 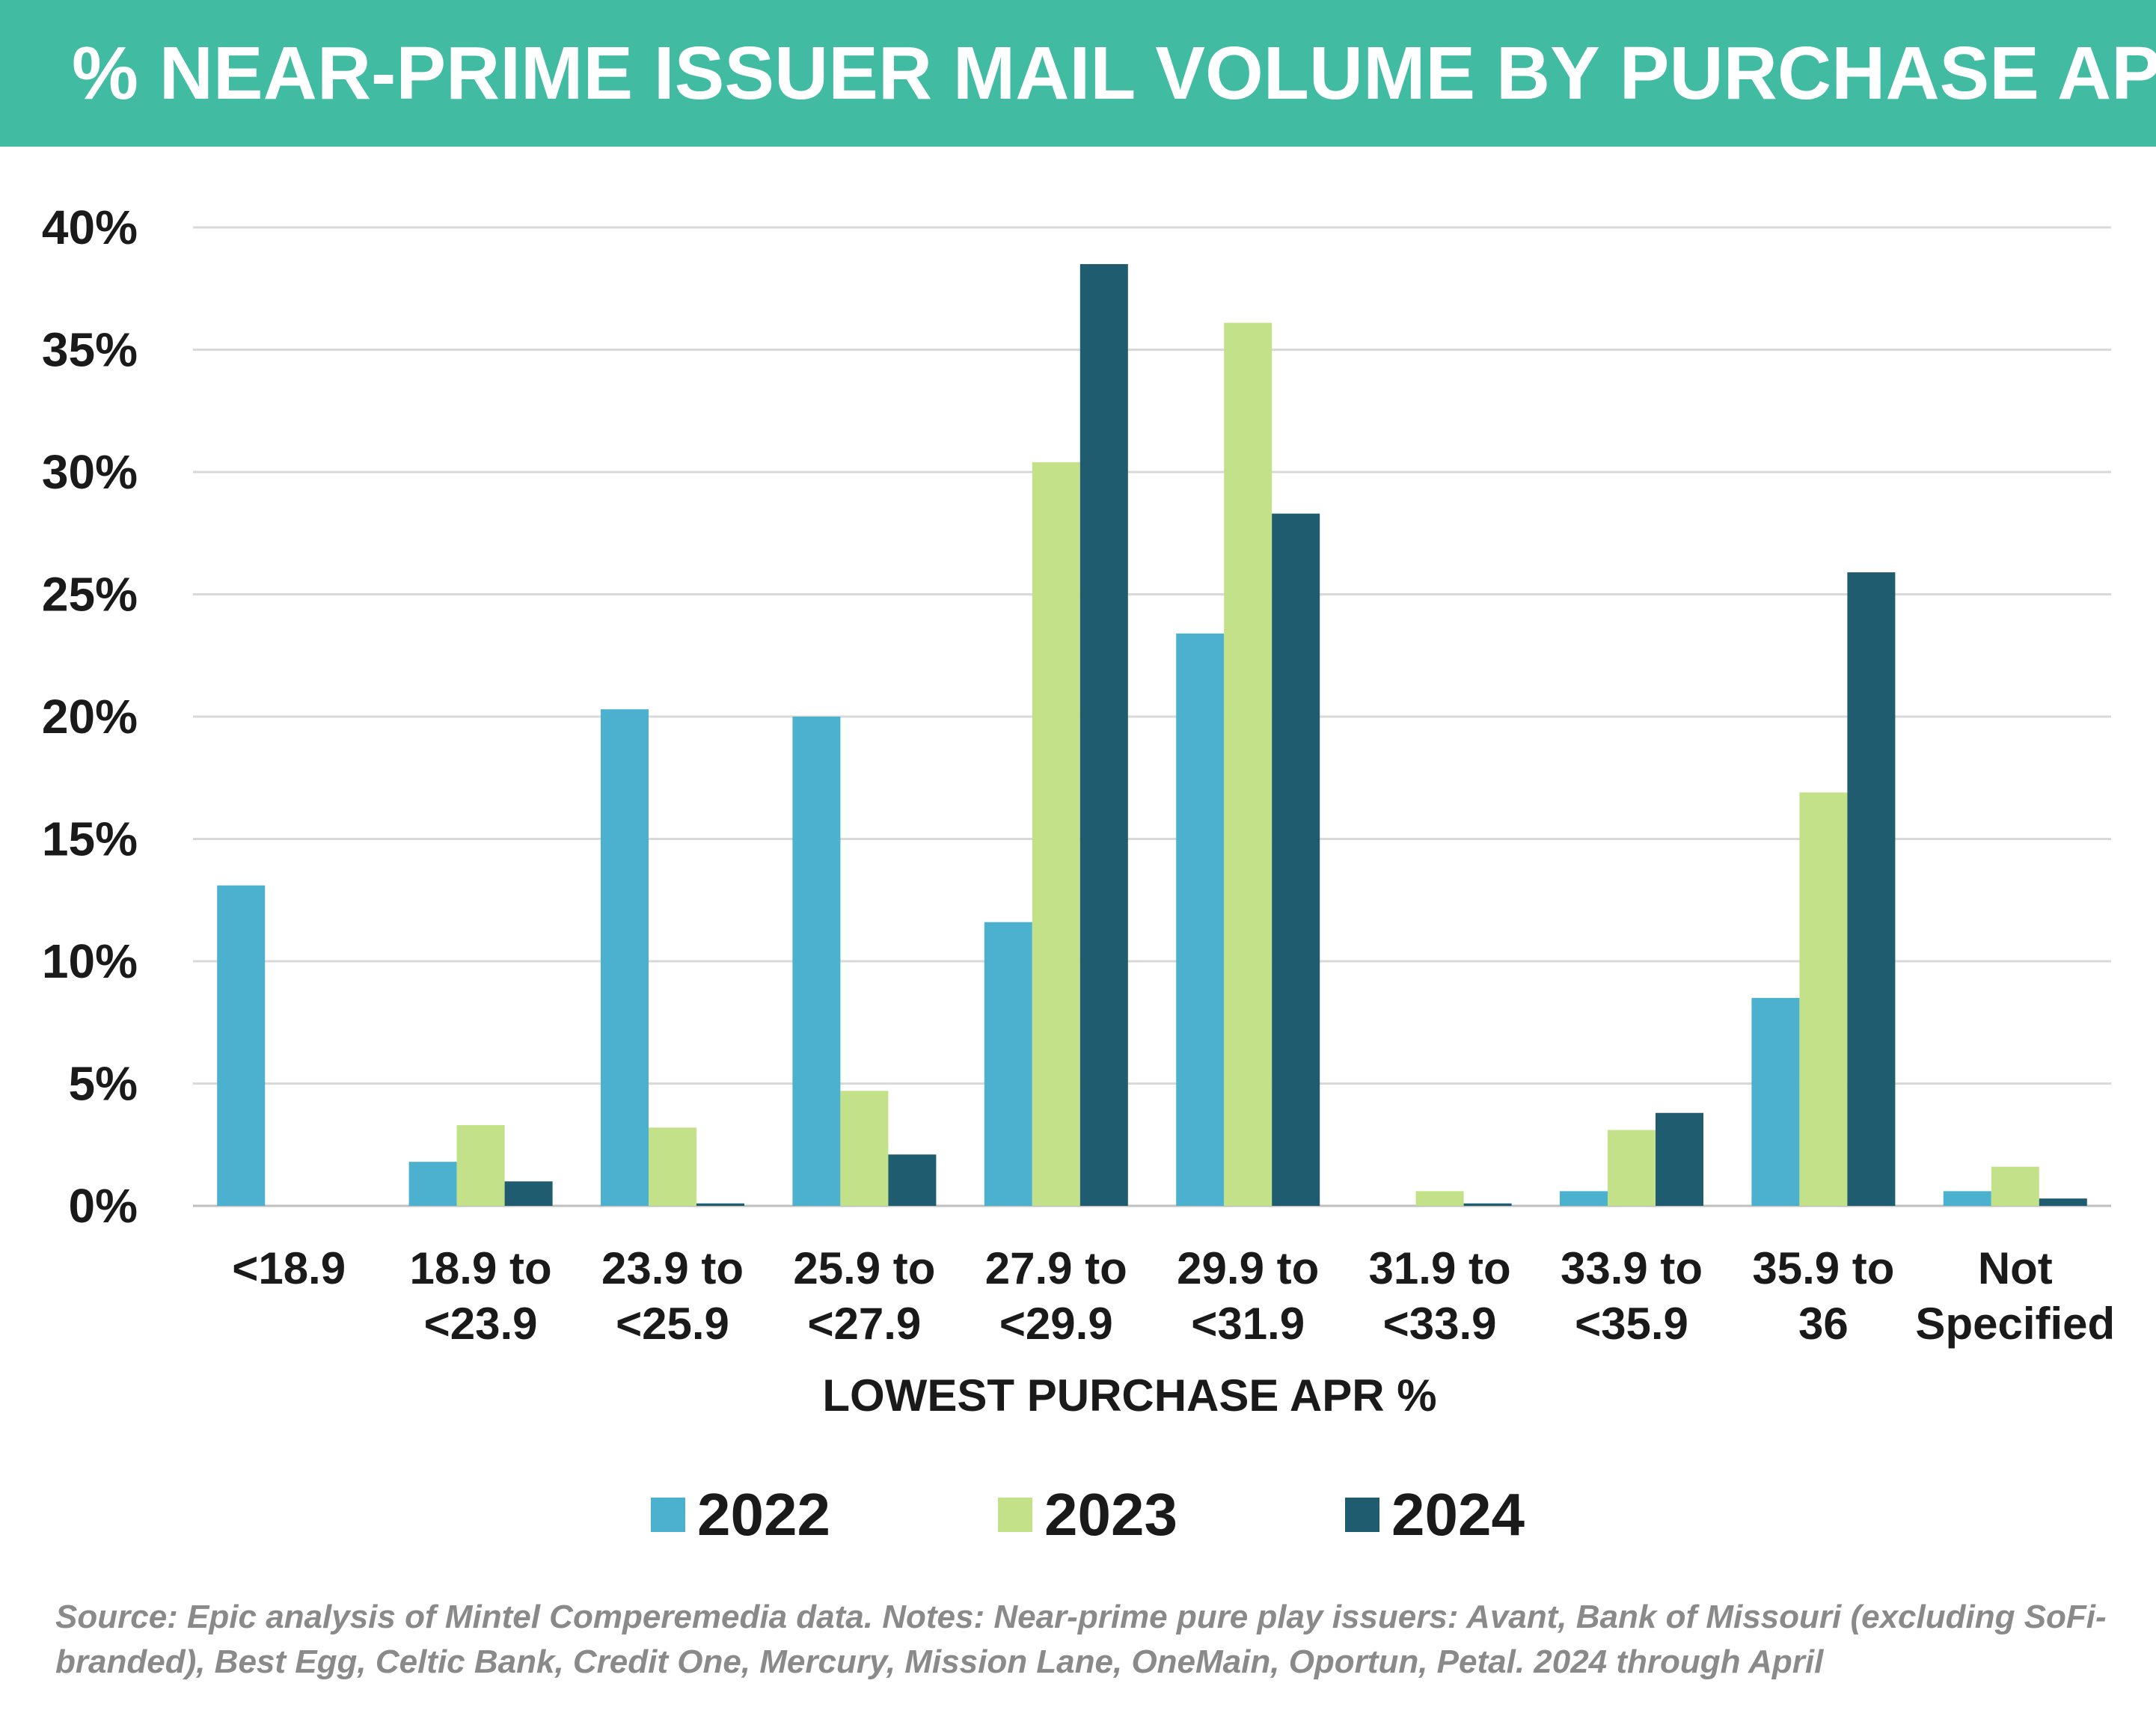 I want to click on x-tick-label: 25.9 to <27.9, so click(x=864, y=1296).